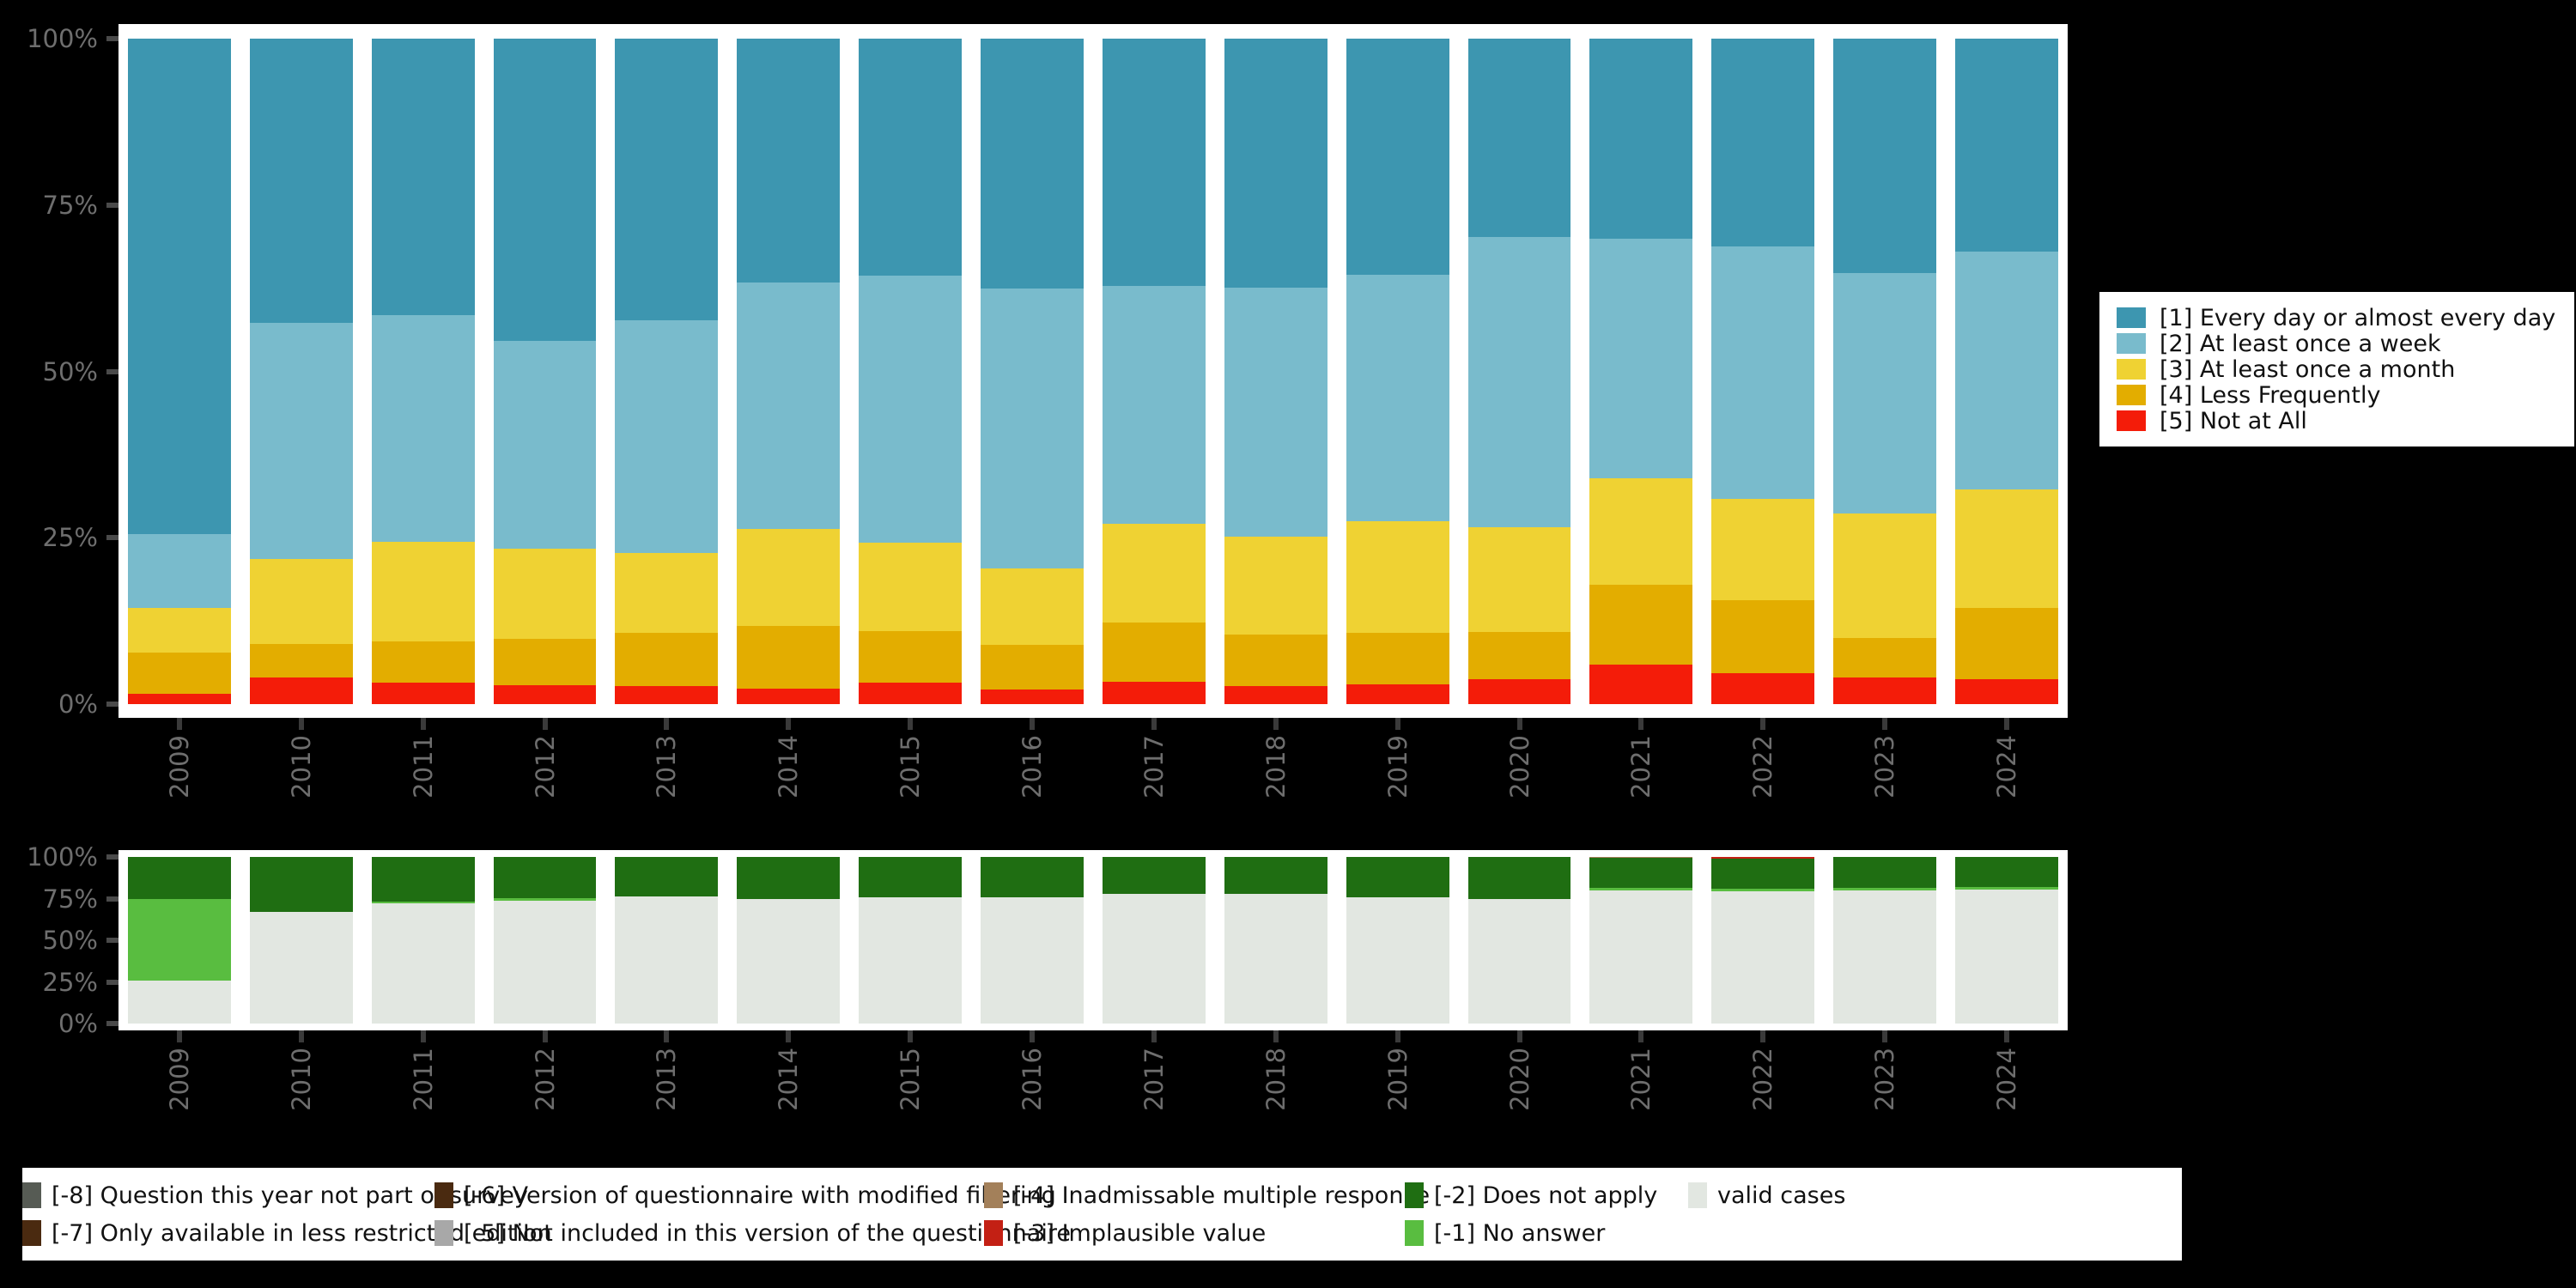 The height and width of the screenshot is (1288, 2576). I want to click on case-chart-y-axis: 0% 25% 50% 75% 100%, so click(59, 940).